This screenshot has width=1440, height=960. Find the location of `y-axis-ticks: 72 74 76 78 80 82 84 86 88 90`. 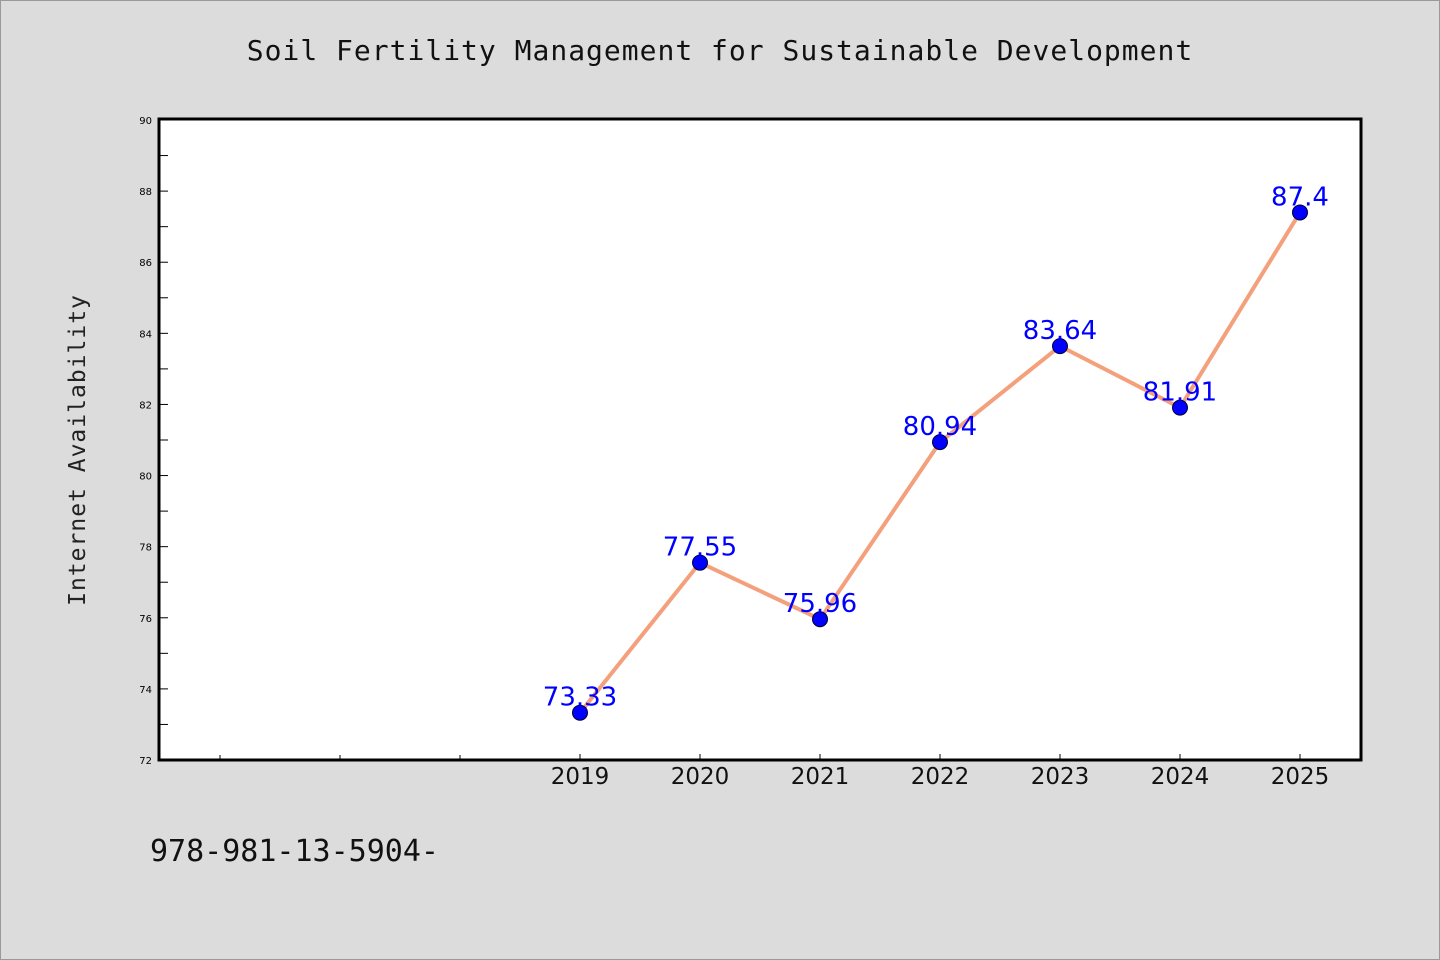

y-axis-ticks: 72 74 76 78 80 82 84 86 88 90 is located at coordinates (153, 441).